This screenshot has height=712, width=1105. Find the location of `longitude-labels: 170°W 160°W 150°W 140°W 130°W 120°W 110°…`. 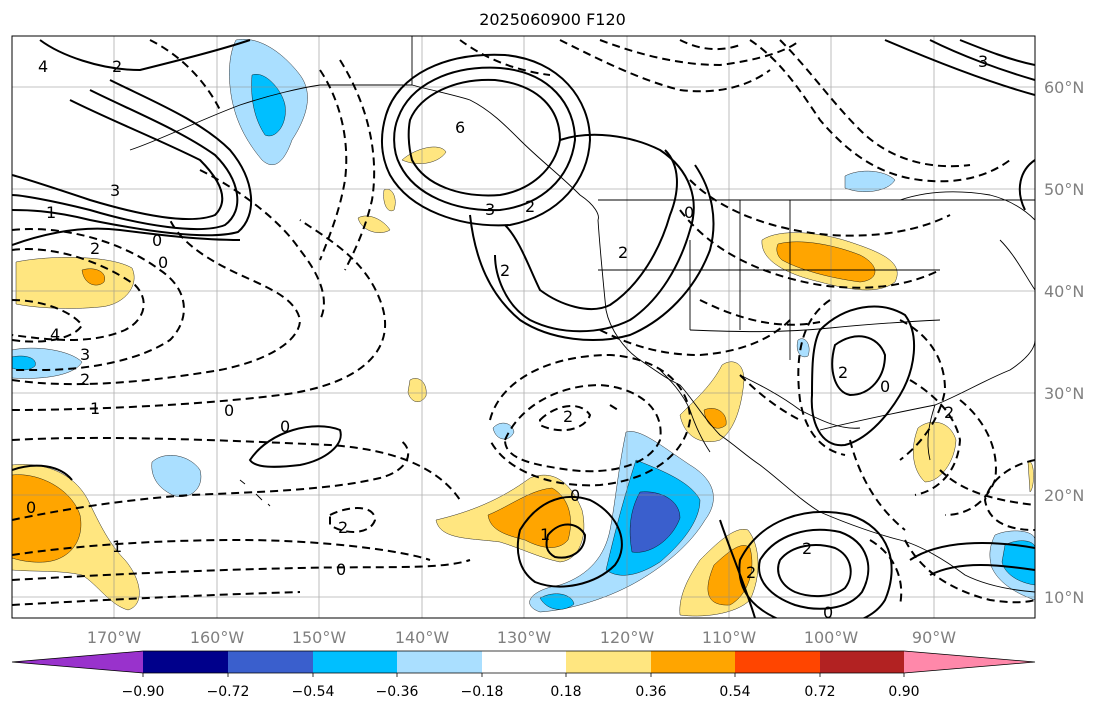

longitude-labels: 170°W 160°W 150°W 140°W 130°W 120°W 110°… is located at coordinates (521, 637).